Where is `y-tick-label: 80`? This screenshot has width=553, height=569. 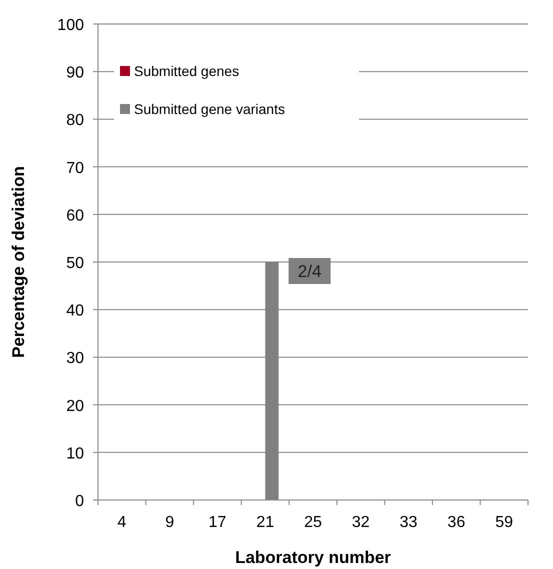 y-tick-label: 80 is located at coordinates (75, 121).